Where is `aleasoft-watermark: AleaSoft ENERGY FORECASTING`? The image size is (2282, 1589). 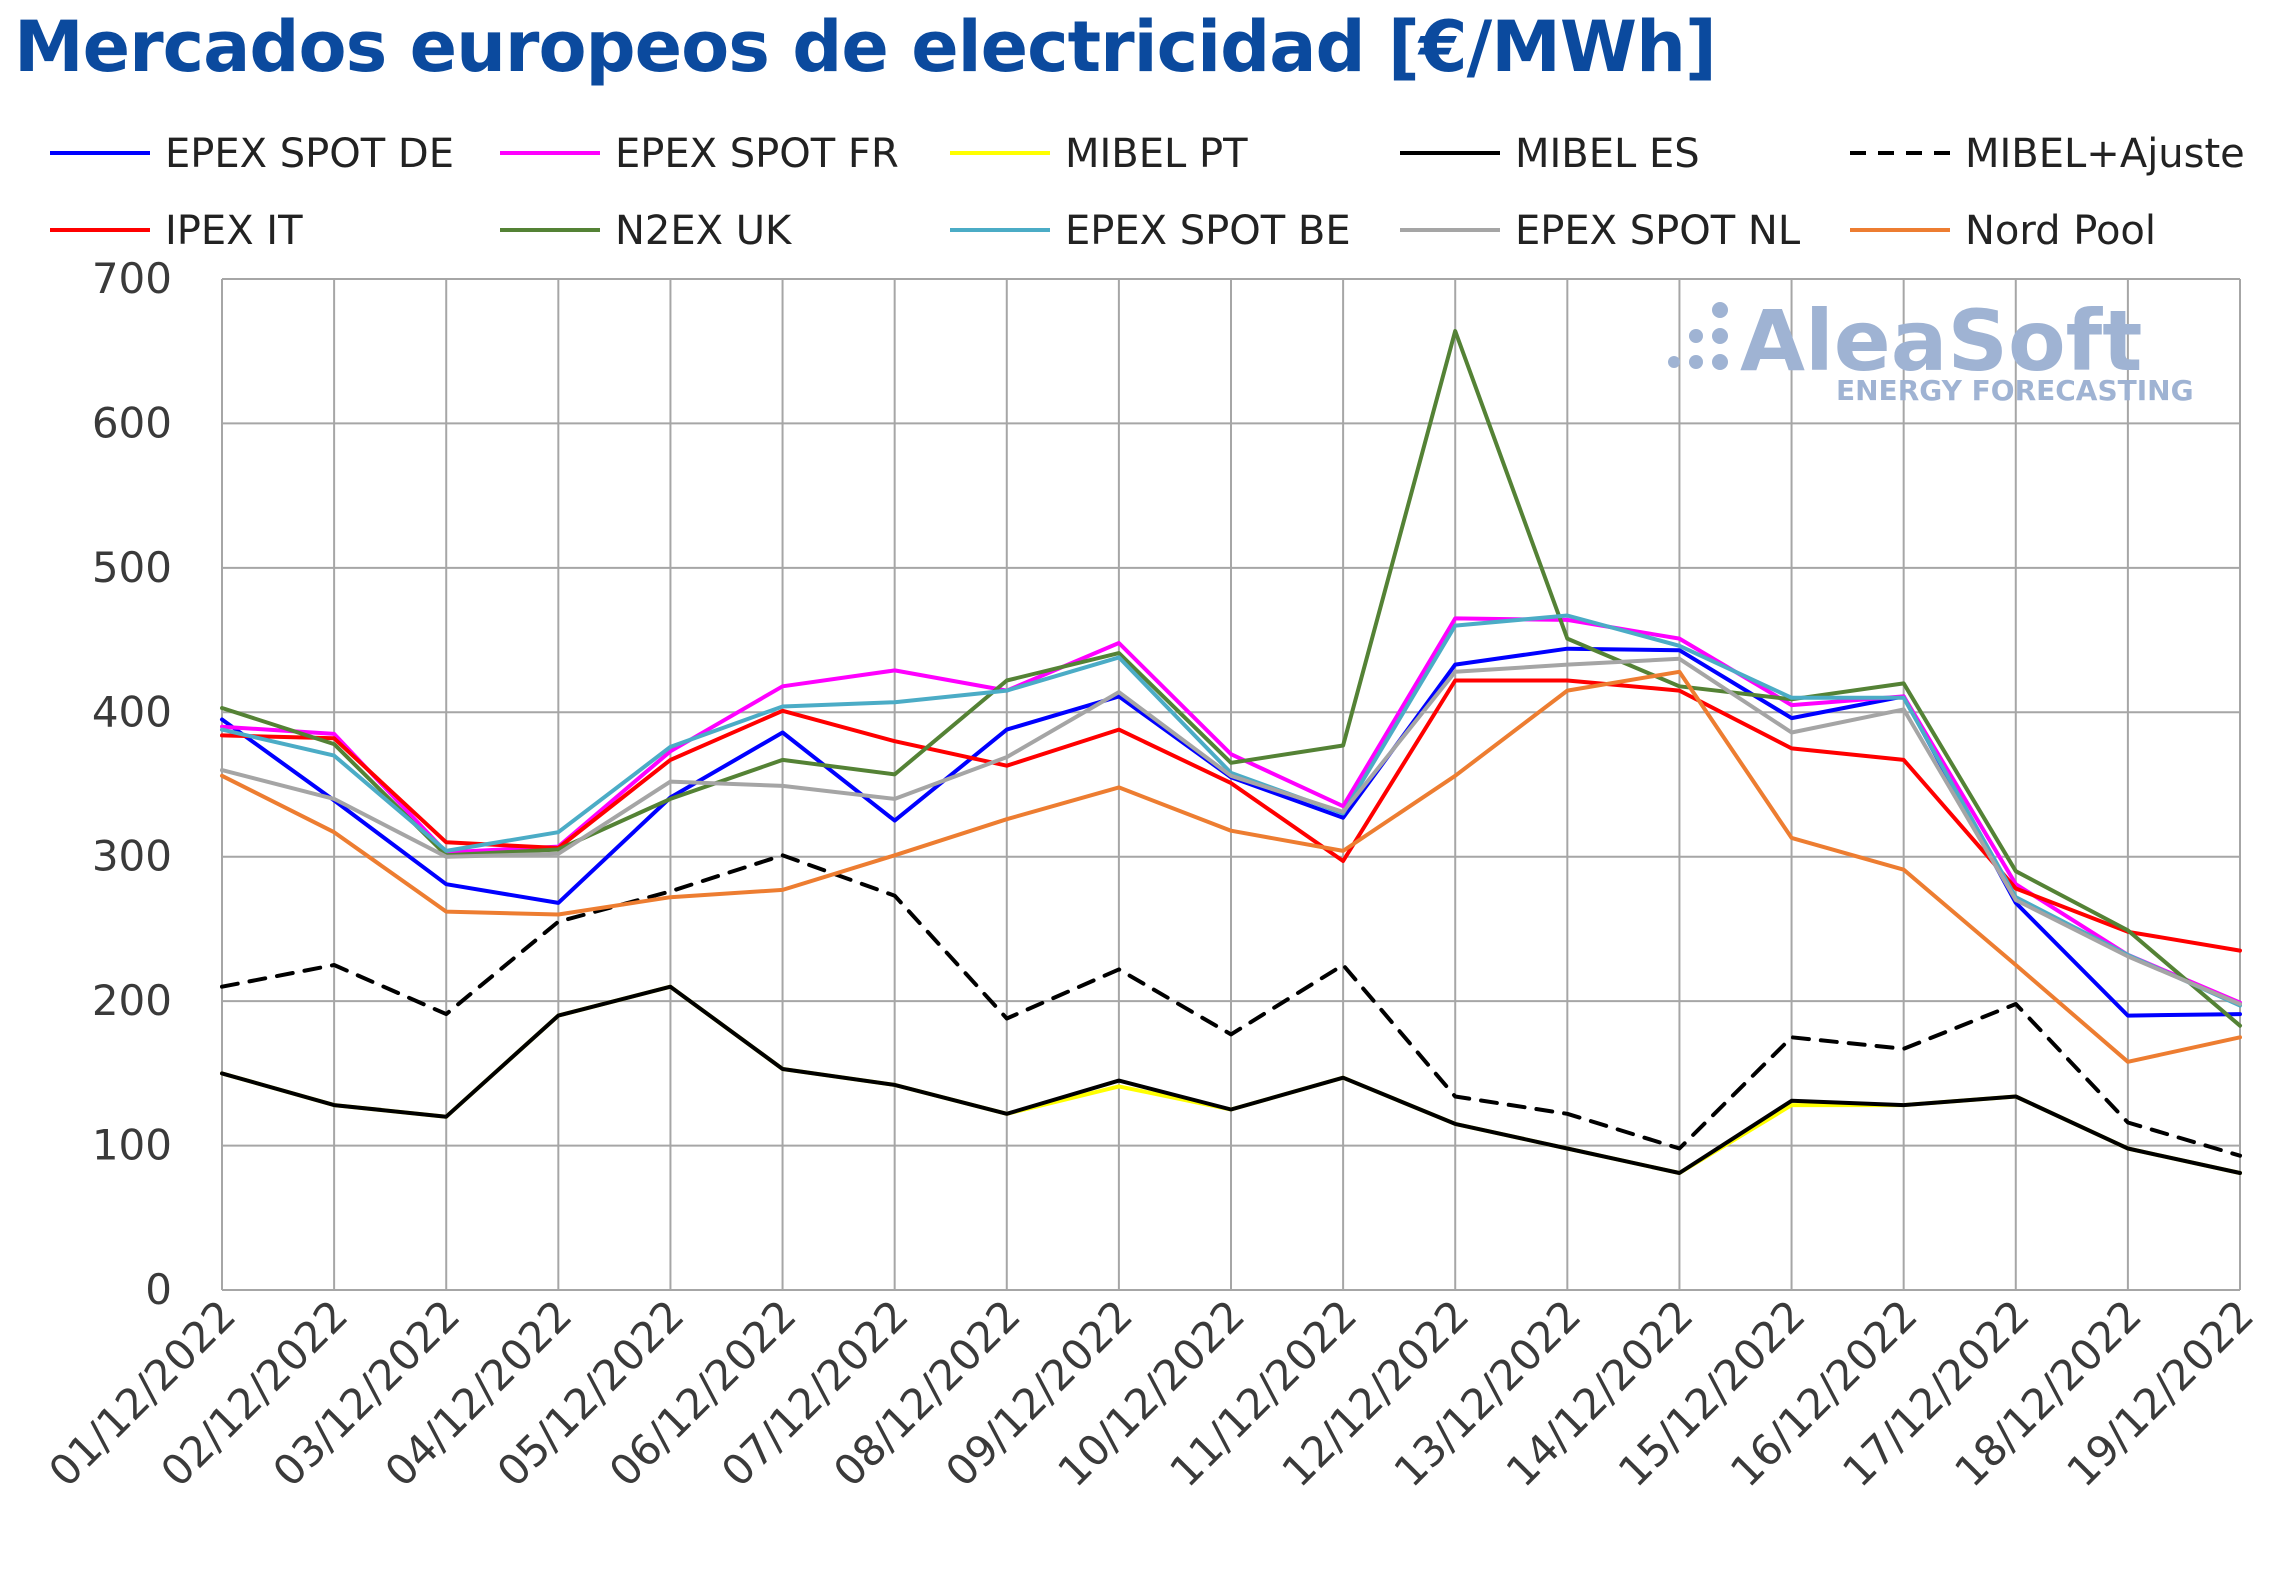
aleasoft-watermark: AleaSoft ENERGY FORECASTING is located at coordinates (1931, 349).